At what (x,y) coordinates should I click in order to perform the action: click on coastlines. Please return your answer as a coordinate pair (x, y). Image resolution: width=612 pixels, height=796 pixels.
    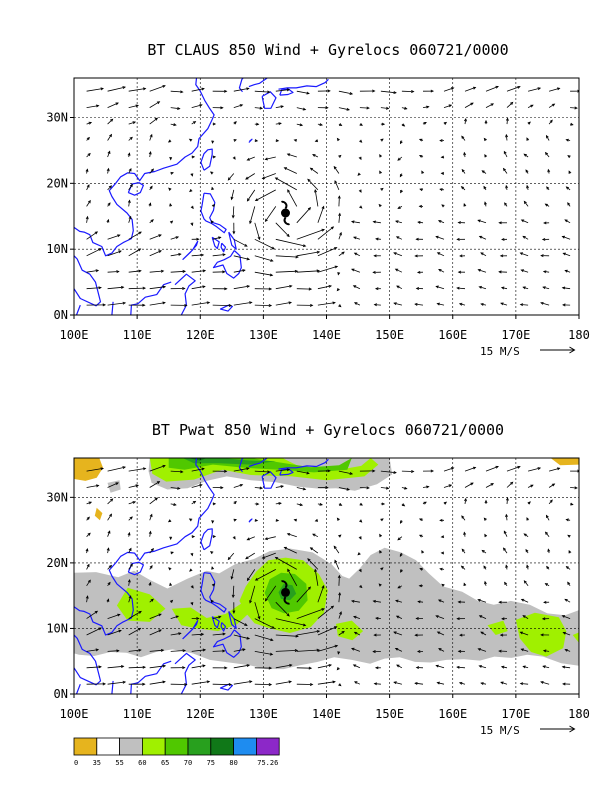
    Looking at the image, I should click on (198, 196).